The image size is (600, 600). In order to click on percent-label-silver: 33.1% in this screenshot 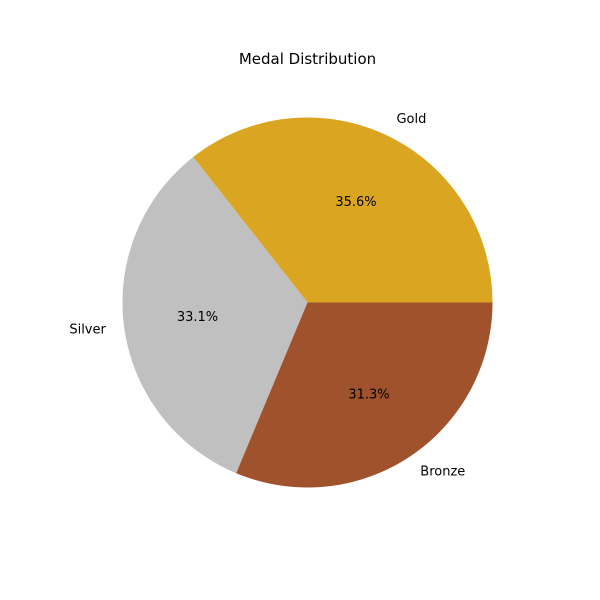, I will do `click(197, 317)`.